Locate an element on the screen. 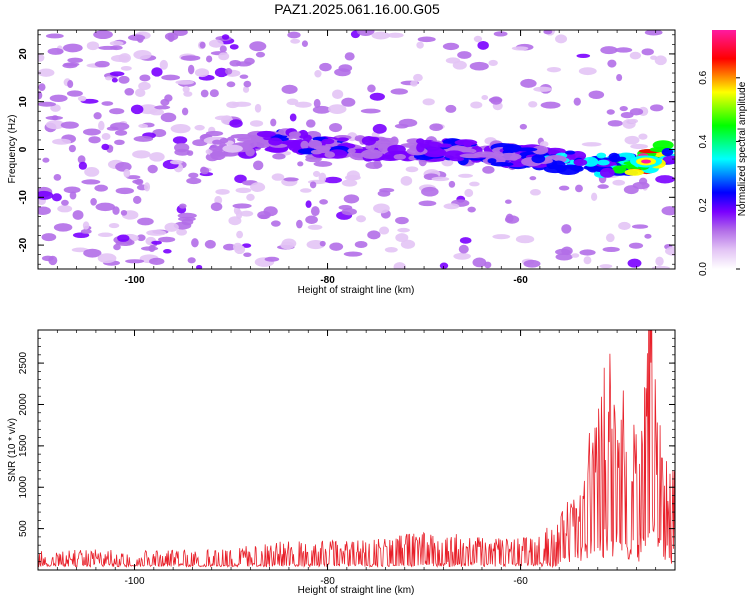  x-tick-label: -80 is located at coordinates (327, 280).